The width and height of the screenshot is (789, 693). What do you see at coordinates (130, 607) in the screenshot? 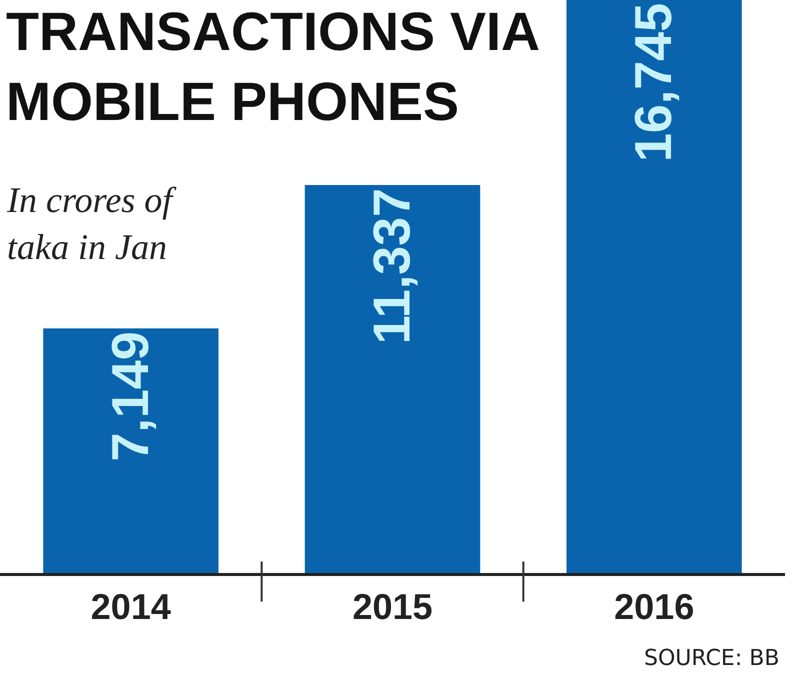
I see `x-tick-label: 2014` at bounding box center [130, 607].